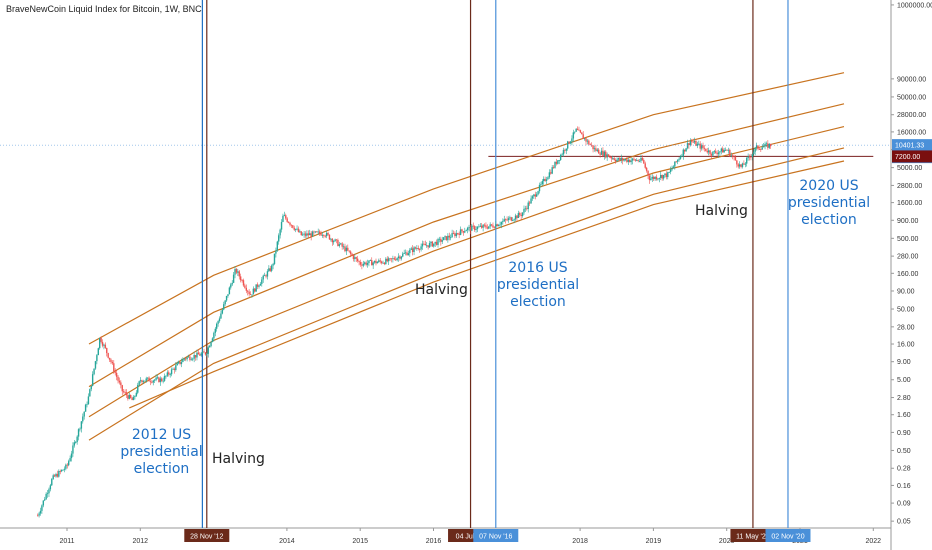  I want to click on x-tick-label: 2012, so click(141, 541).